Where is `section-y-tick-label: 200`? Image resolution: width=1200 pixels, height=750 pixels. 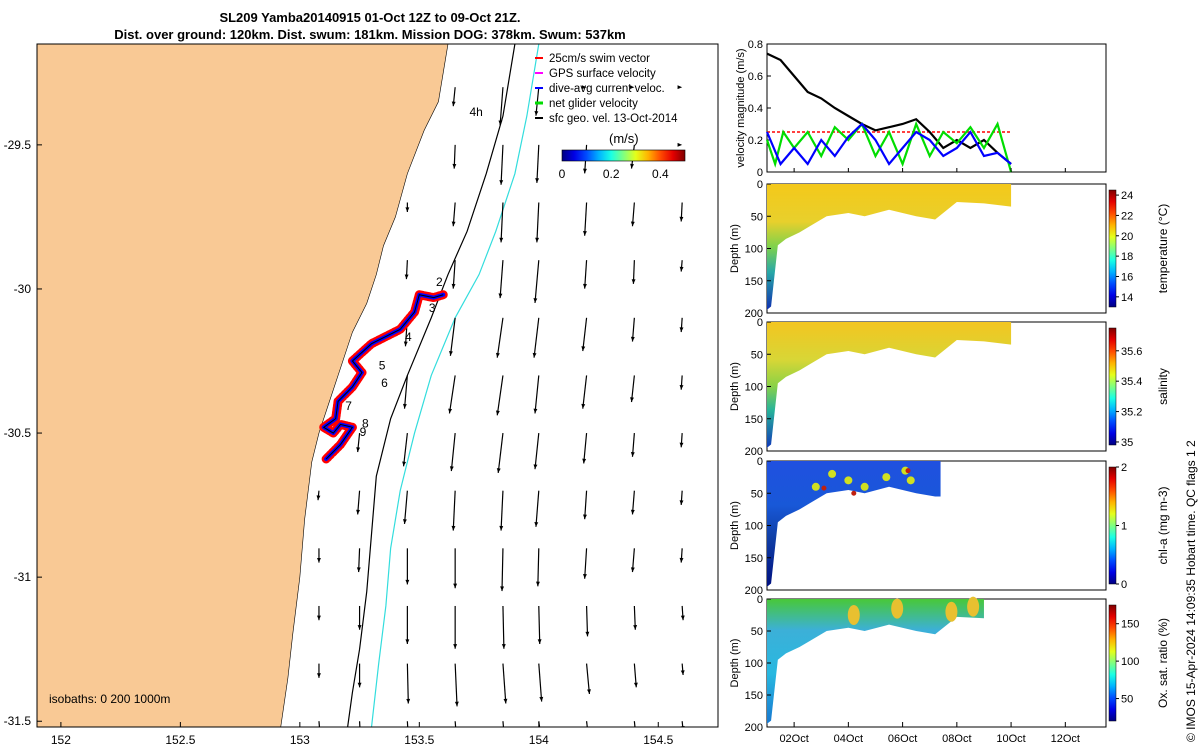 section-y-tick-label: 200 is located at coordinates (754, 314).